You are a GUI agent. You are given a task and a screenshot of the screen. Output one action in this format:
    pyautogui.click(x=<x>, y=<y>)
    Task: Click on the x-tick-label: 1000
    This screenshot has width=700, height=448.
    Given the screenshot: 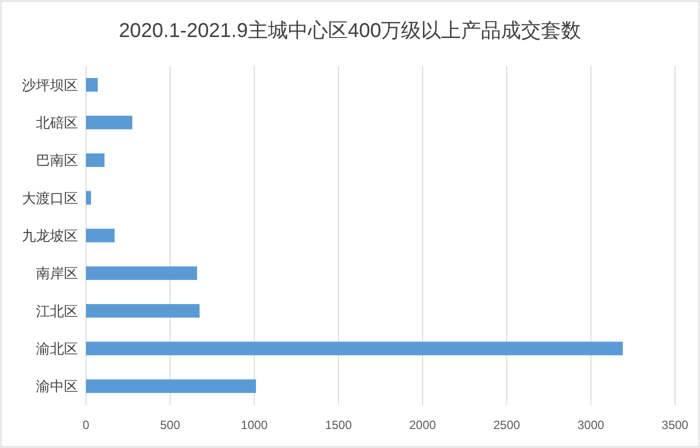 What is the action you would take?
    pyautogui.click(x=254, y=425)
    